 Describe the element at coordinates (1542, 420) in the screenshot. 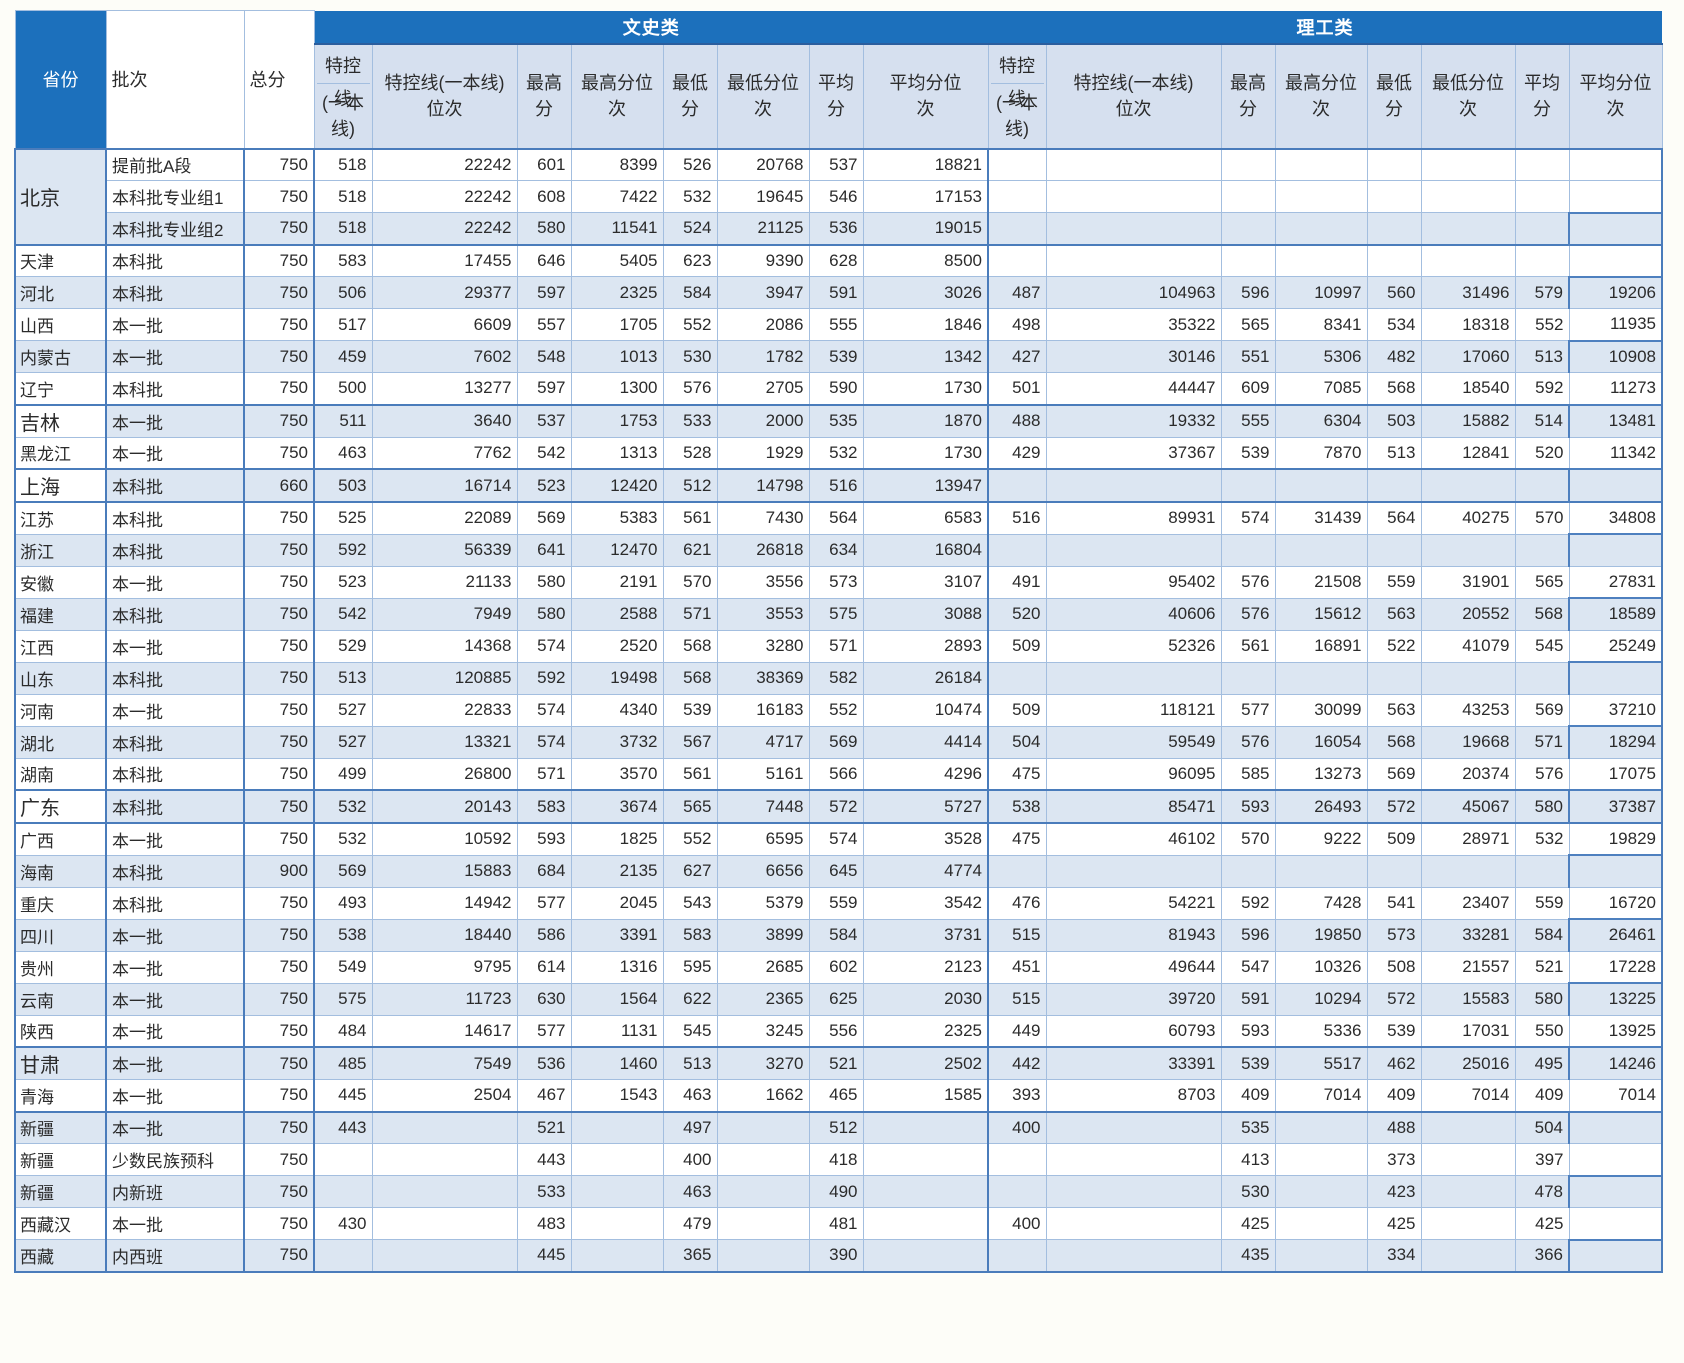

I see `ligong-avg-score-cell: 514` at that location.